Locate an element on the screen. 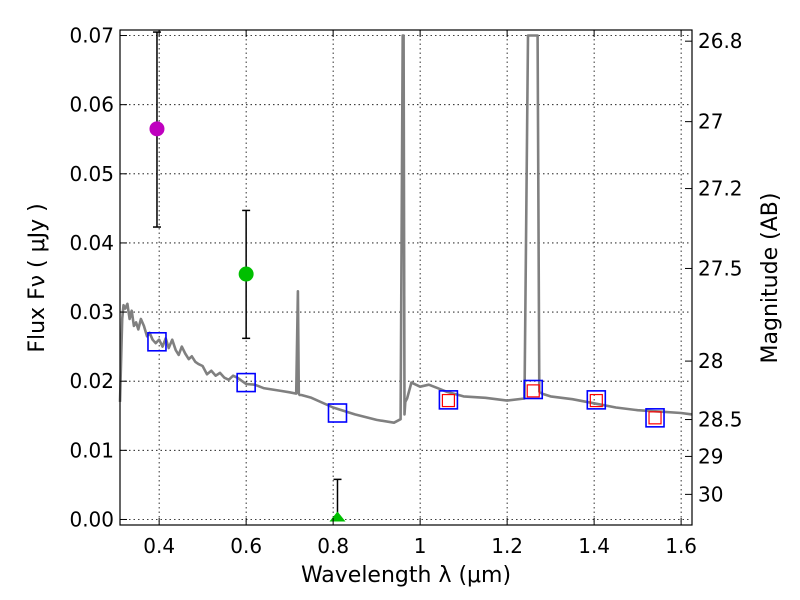 Image resolution: width=800 pixels, height=600 pixels. y-tick-label: 0.02 is located at coordinates (91, 381).